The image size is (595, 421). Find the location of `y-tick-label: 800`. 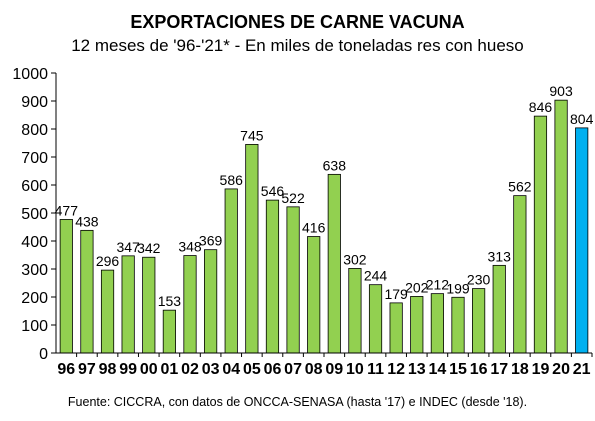

y-tick-label: 800 is located at coordinates (34, 130).